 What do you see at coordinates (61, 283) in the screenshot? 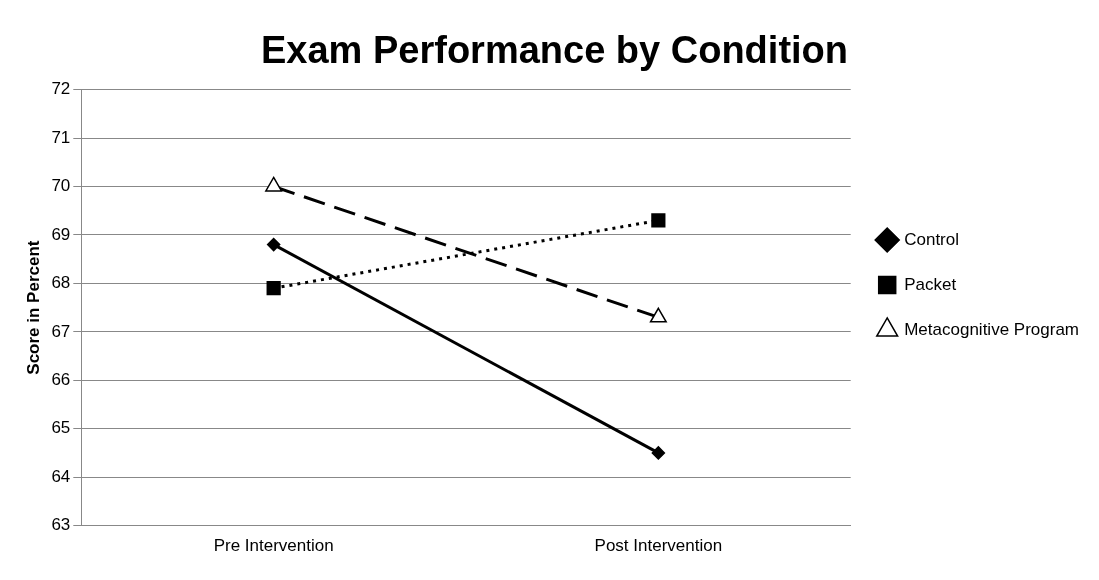
I see `y-tick-label: 68` at bounding box center [61, 283].